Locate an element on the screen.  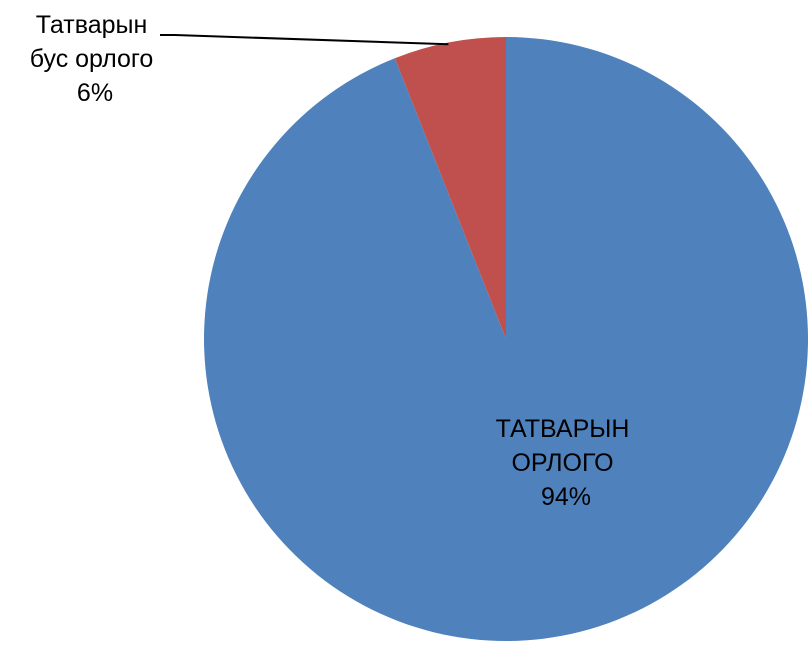
slice-label-tax-revenue: ТАТВАРЫН ОРЛОГО 94% is located at coordinates (566, 463).